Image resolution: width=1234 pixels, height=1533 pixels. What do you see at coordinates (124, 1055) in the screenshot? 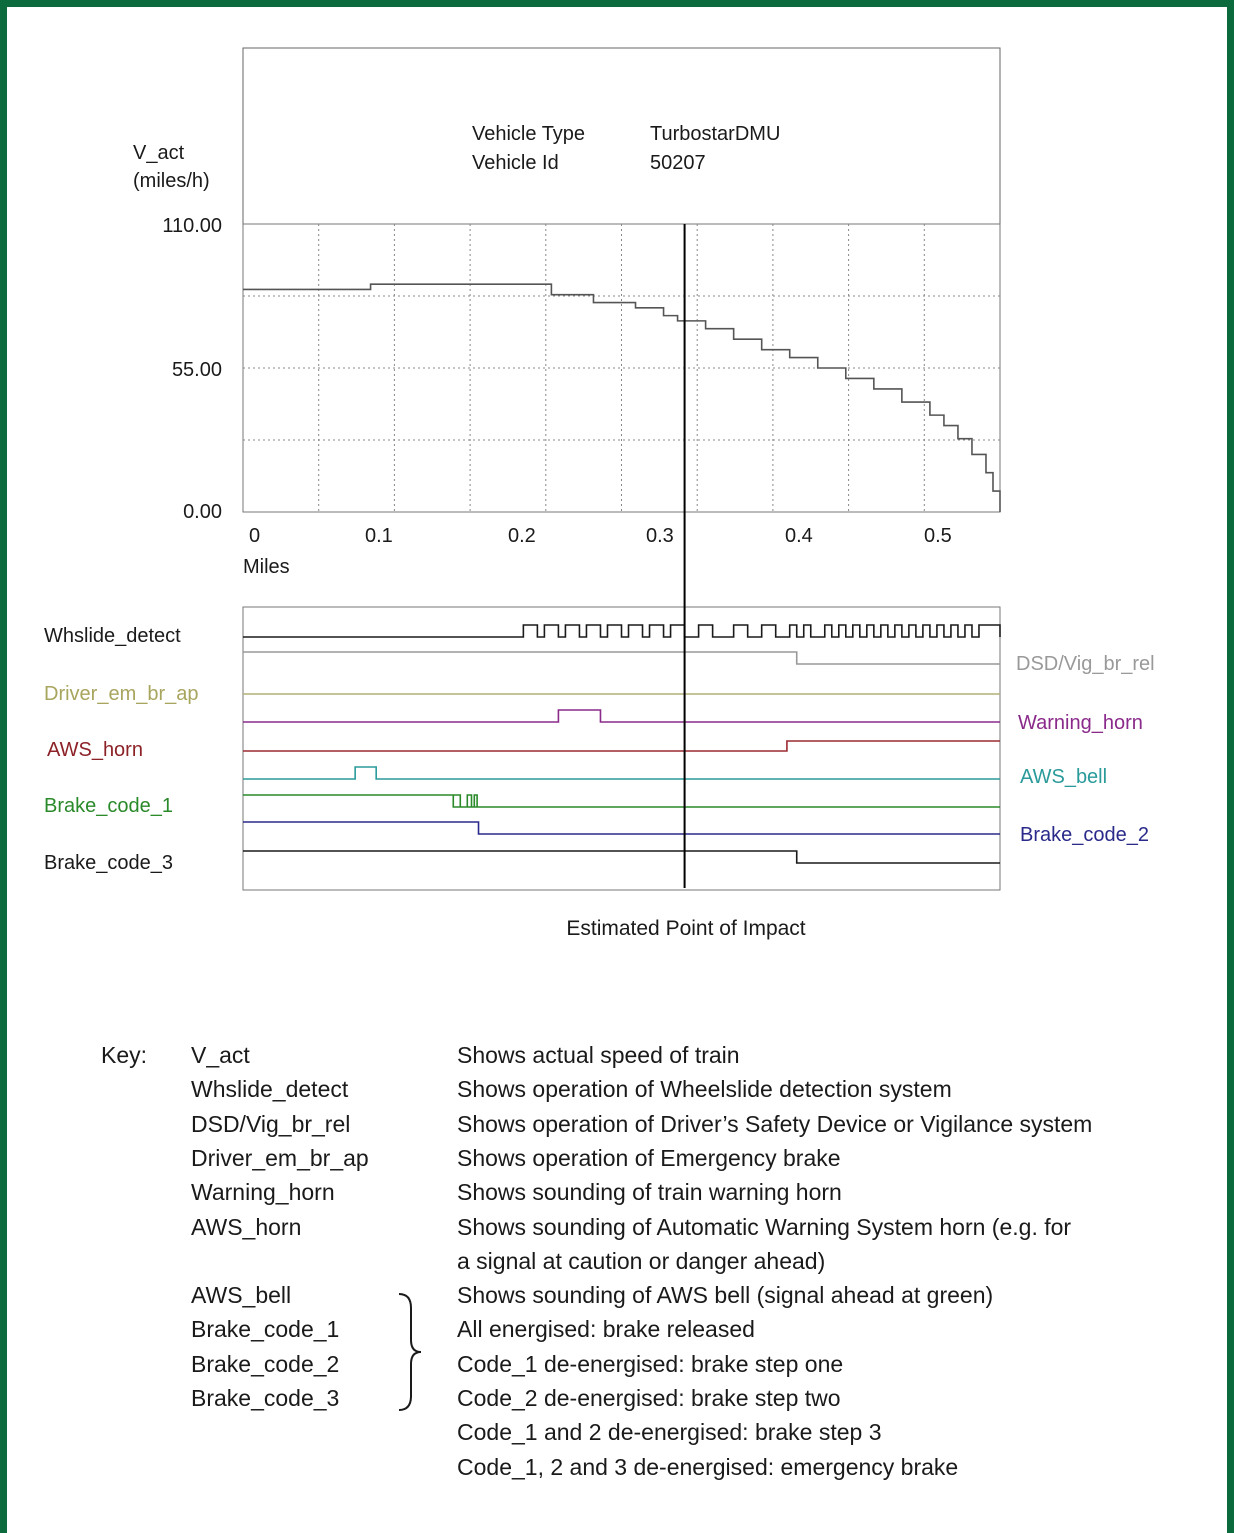
I see `key-title: Key:` at bounding box center [124, 1055].